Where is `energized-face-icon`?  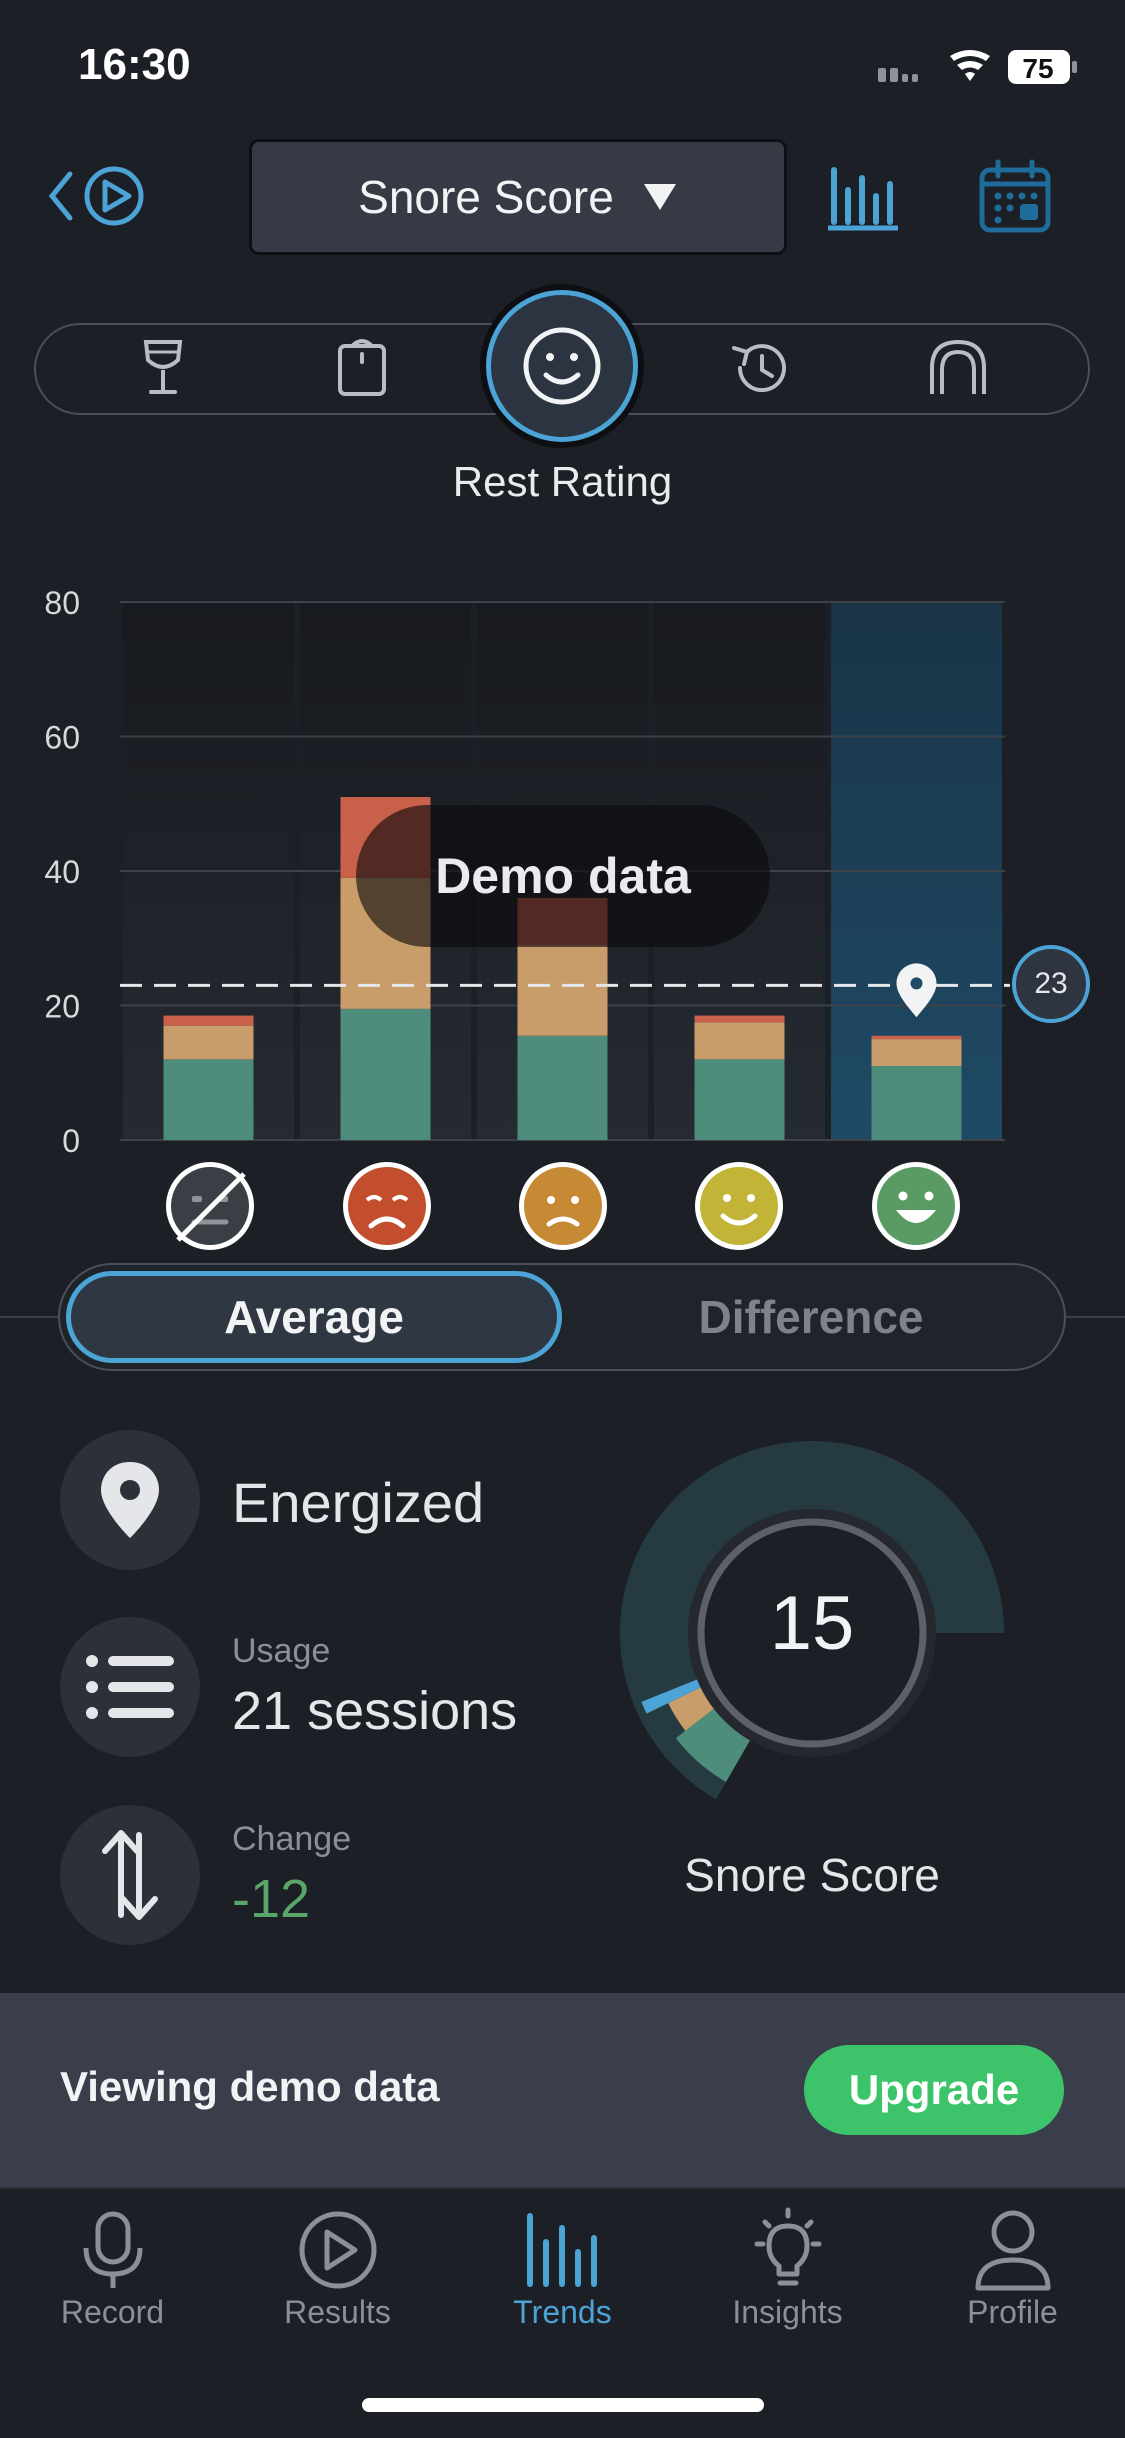
energized-face-icon is located at coordinates (916, 1208).